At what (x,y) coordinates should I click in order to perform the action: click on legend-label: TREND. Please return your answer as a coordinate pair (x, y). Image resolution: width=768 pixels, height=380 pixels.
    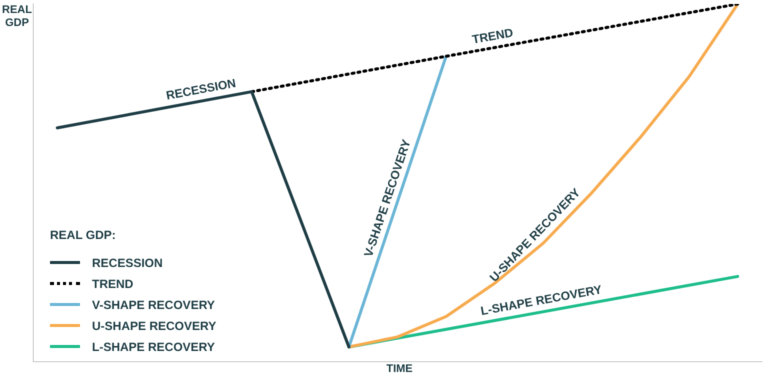
    Looking at the image, I should click on (113, 283).